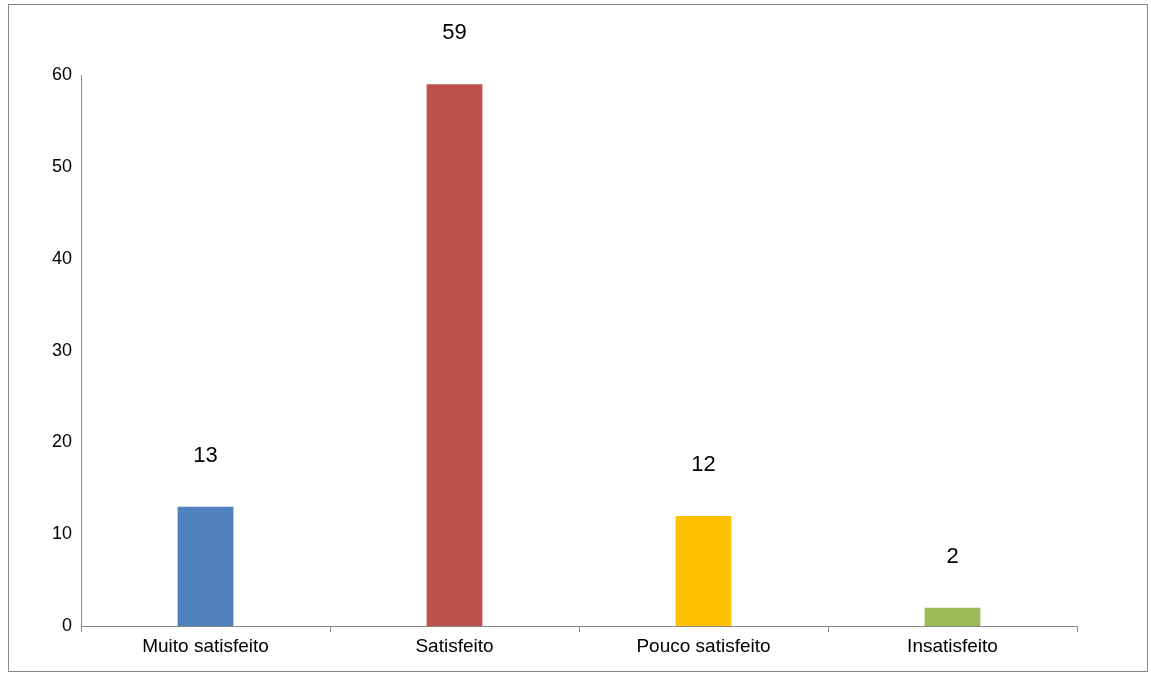  I want to click on data-label: 13, so click(205, 454).